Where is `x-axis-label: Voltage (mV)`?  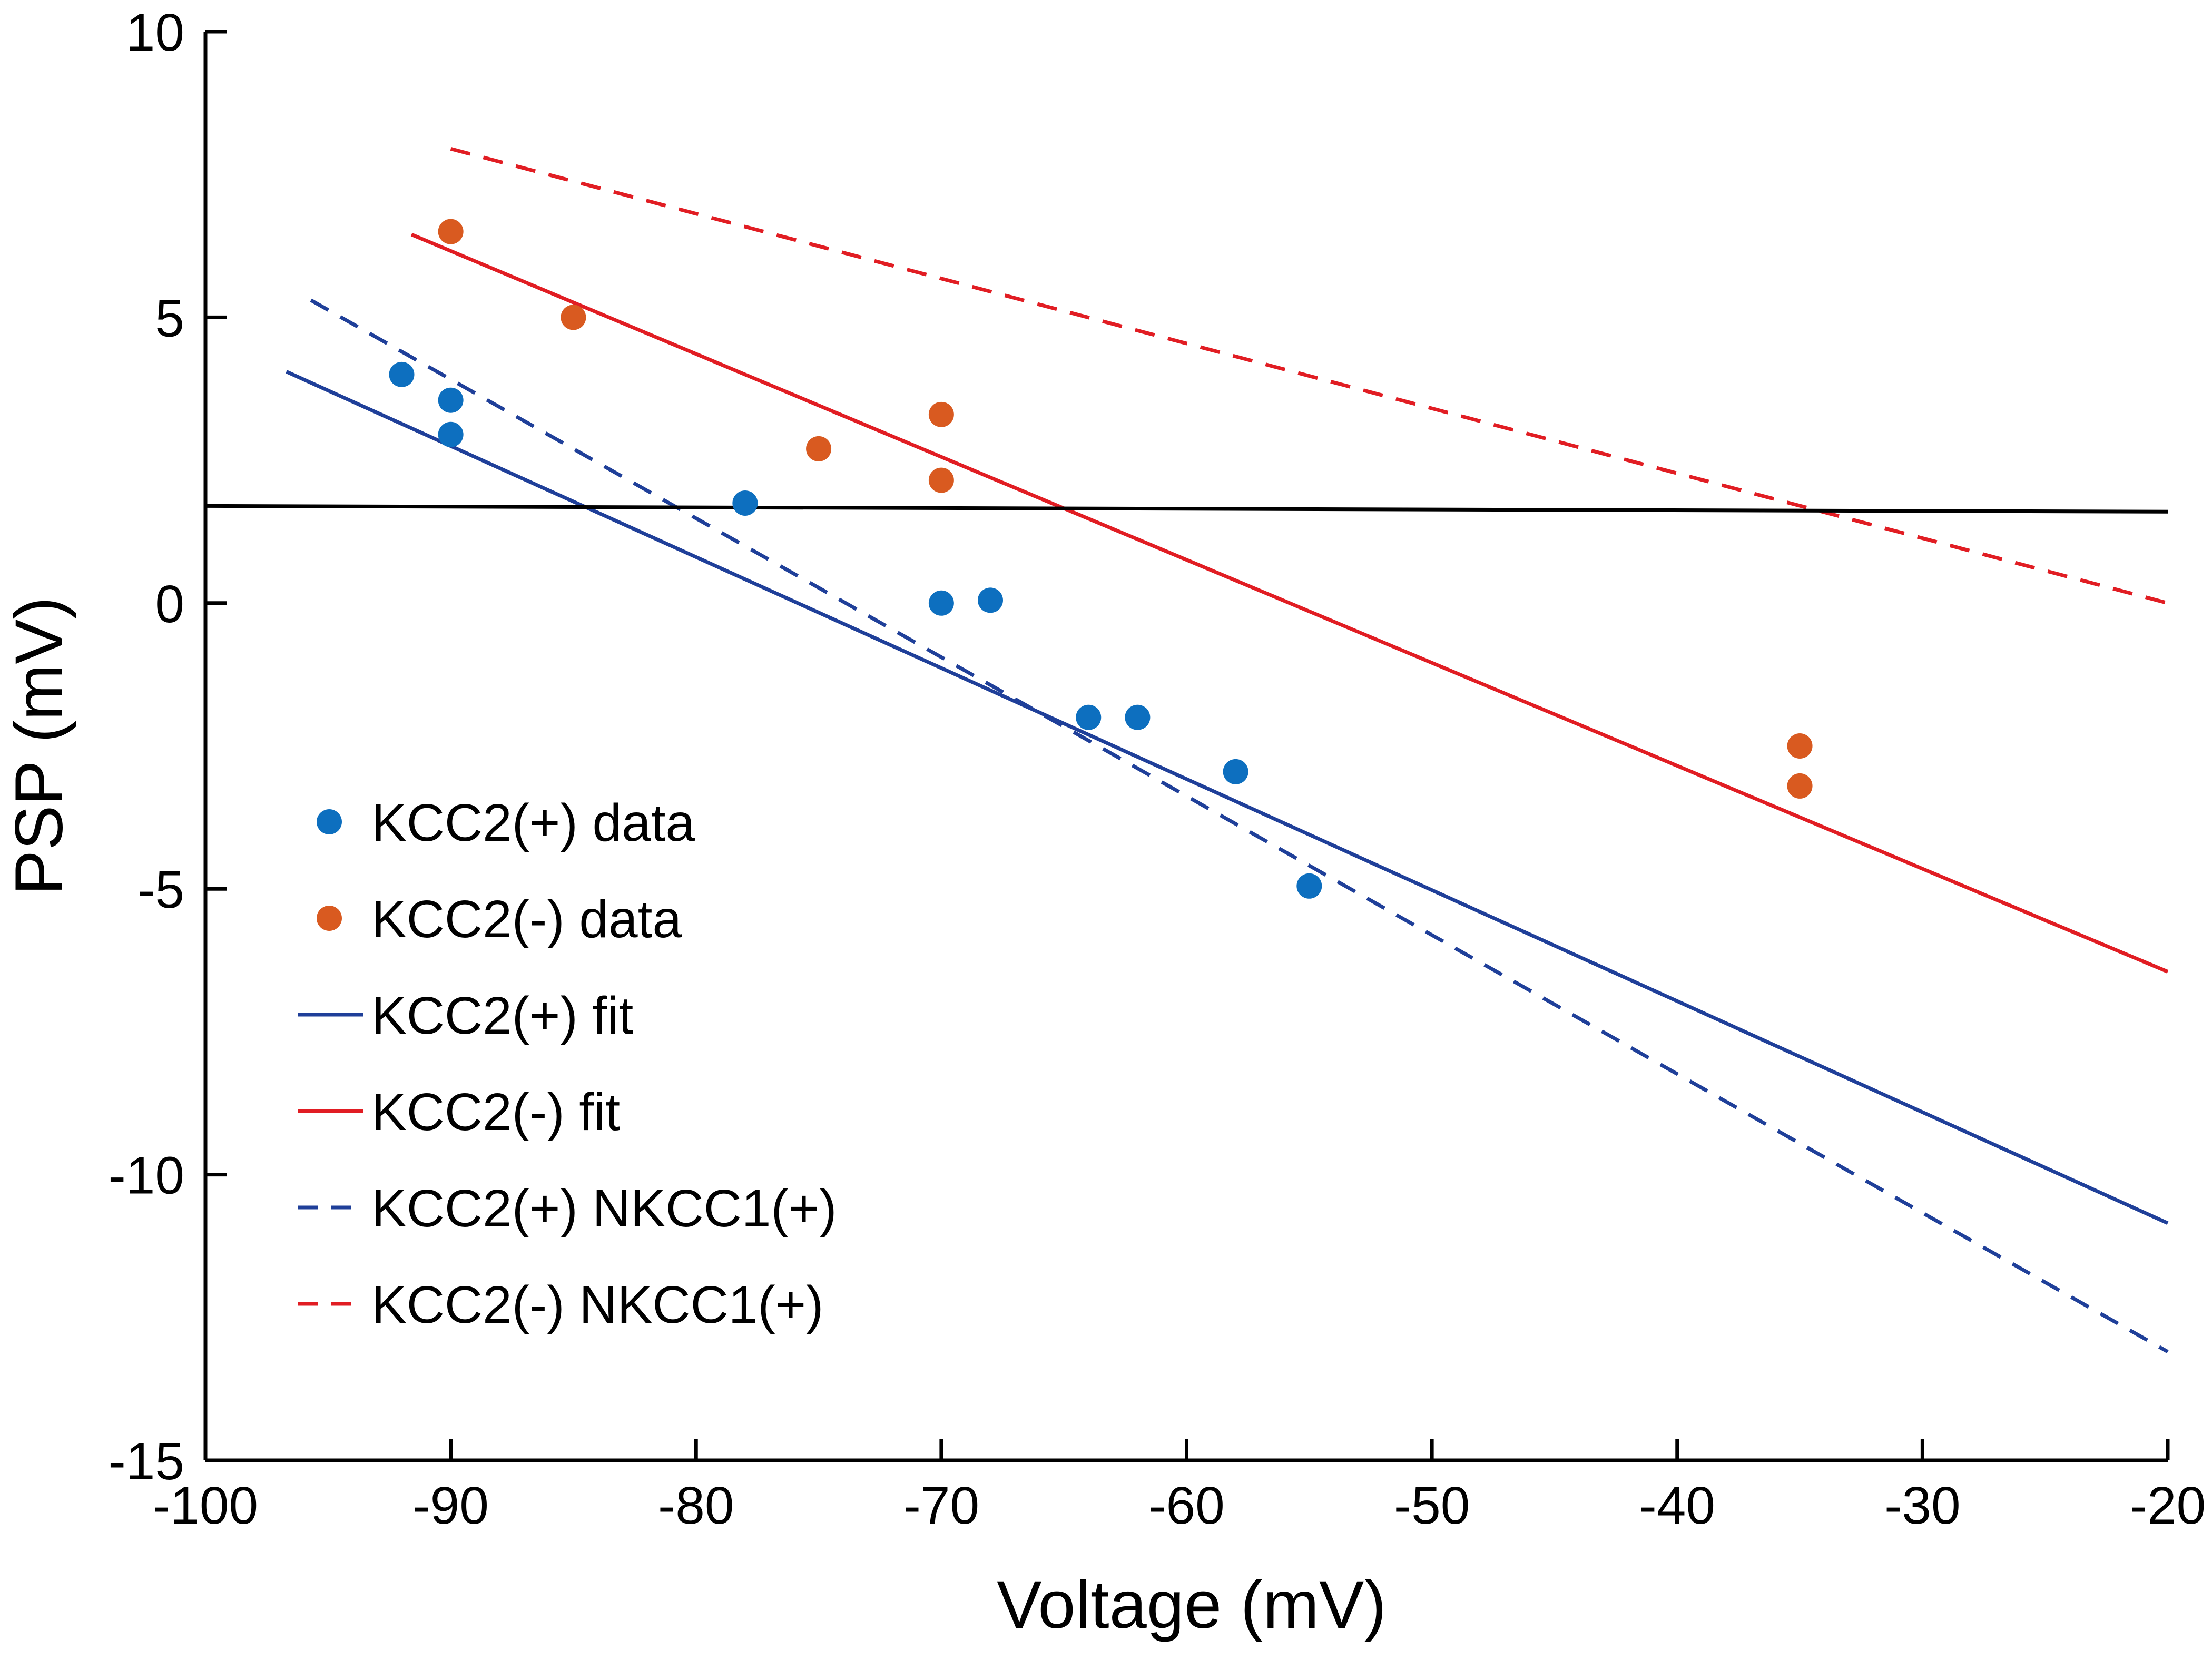 x-axis-label: Voltage (mV) is located at coordinates (1192, 1605).